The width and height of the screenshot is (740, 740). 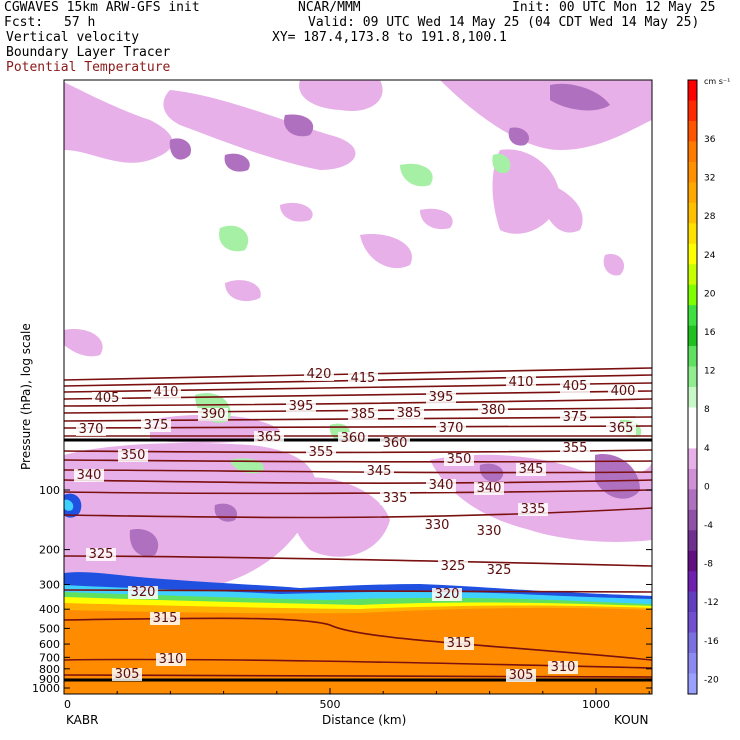 What do you see at coordinates (127, 674) in the screenshot?
I see `contour-label: 305` at bounding box center [127, 674].